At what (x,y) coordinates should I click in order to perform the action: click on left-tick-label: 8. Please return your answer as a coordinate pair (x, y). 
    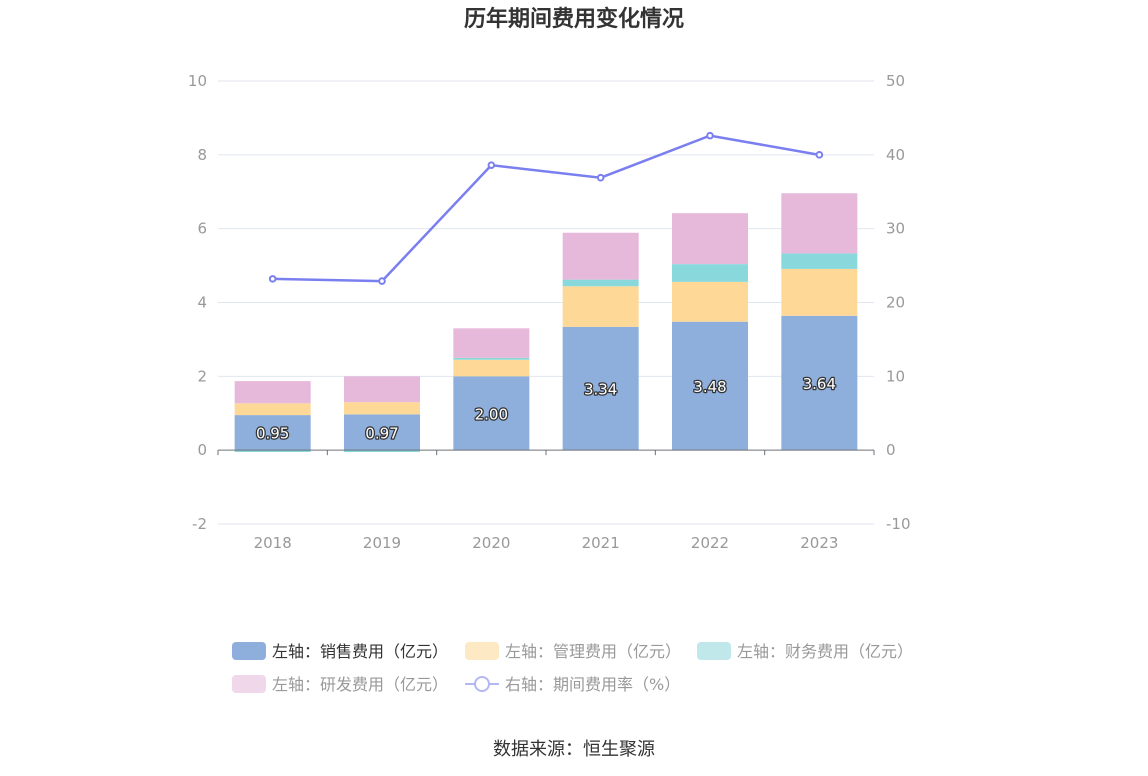
    Looking at the image, I should click on (202, 155).